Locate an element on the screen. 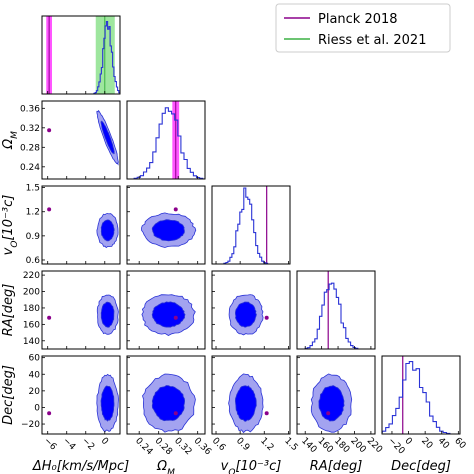  y-tick-label-Dec: −20 is located at coordinates (30, 425).